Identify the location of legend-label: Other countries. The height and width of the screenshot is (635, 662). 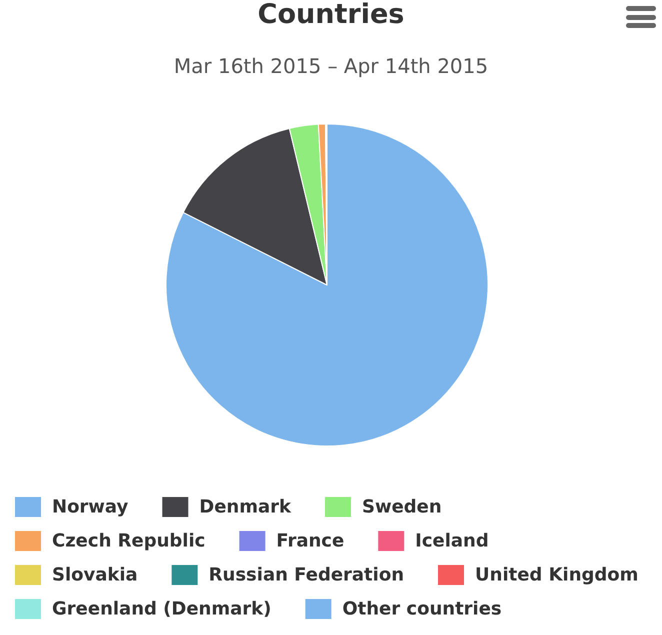
(422, 609).